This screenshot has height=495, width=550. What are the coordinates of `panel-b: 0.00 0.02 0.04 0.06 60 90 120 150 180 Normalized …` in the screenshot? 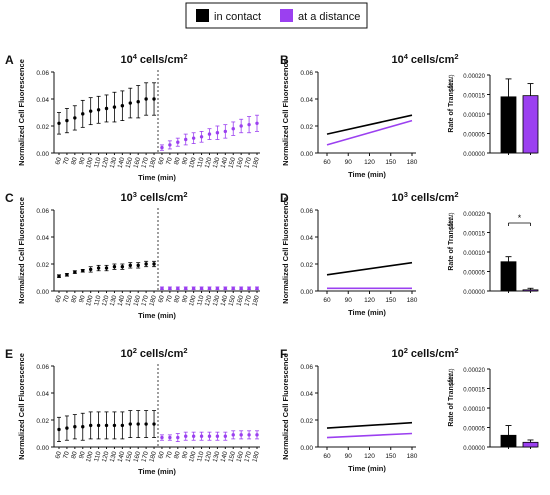 It's located at (369, 115).